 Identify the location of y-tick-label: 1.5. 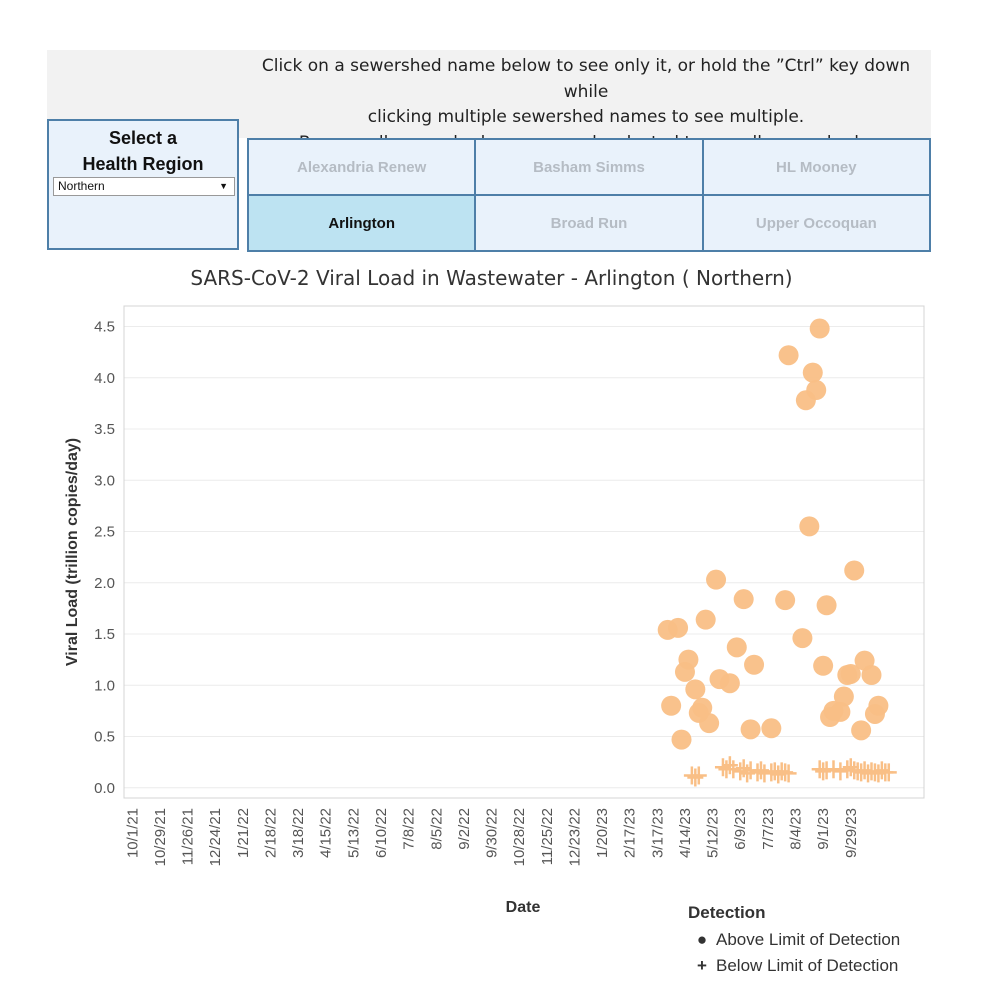
(104, 634).